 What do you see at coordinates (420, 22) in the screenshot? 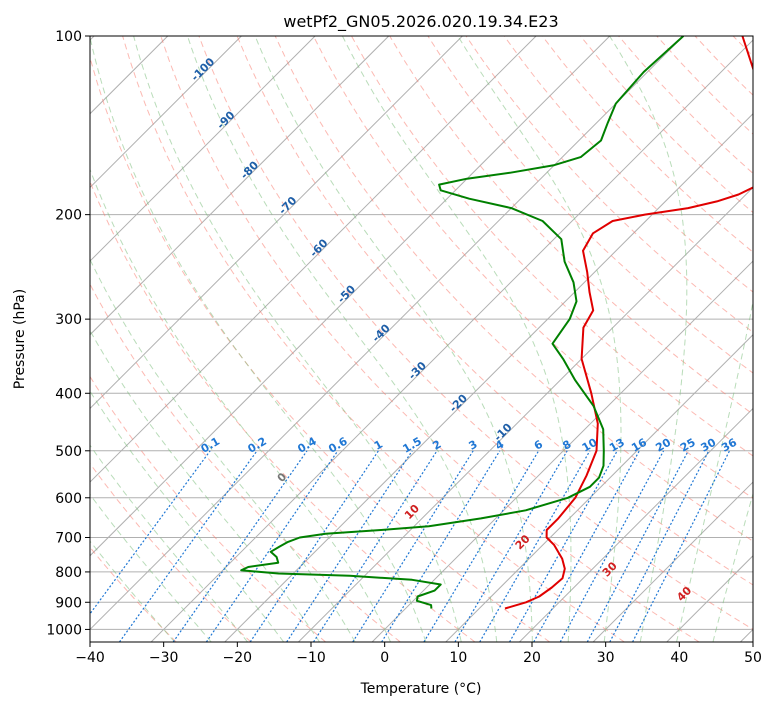
I see `chart-title: wetPf2_GN05.2026.020.19.34.E23` at bounding box center [420, 22].